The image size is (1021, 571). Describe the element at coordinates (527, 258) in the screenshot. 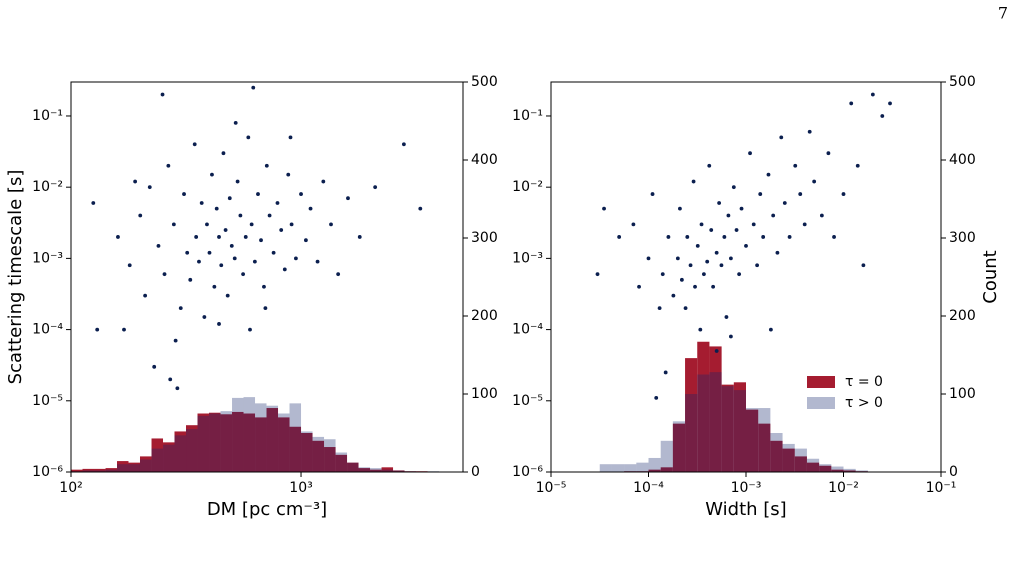

I see `y-tick-label: 10⁻³` at that location.